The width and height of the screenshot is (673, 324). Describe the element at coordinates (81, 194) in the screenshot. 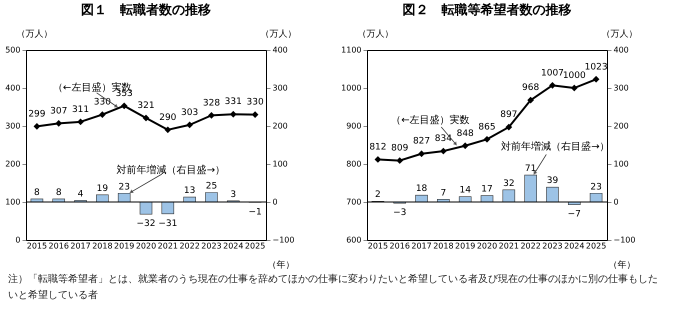

I see `data-label: 4` at that location.